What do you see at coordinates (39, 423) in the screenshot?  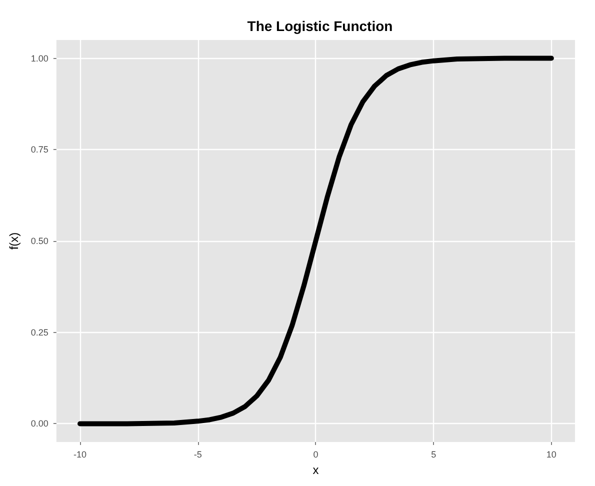 I see `y-tick-label: 0.00` at bounding box center [39, 423].